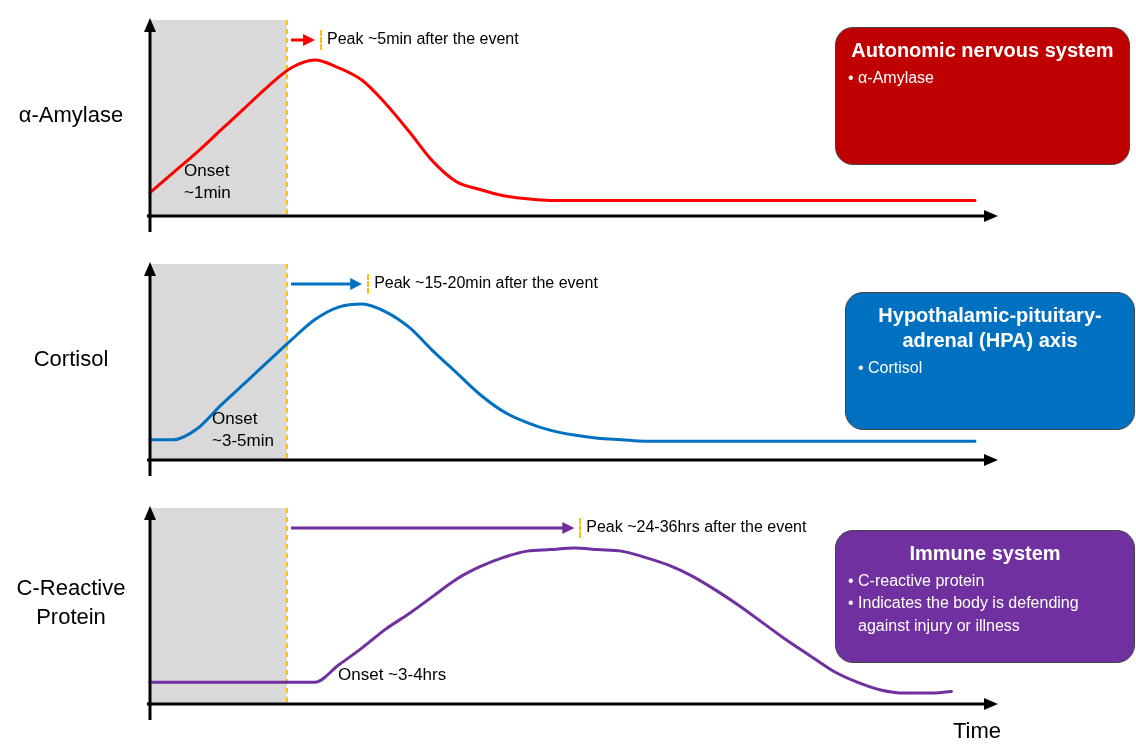 This screenshot has width=1136, height=746. What do you see at coordinates (71, 358) in the screenshot?
I see `y-axis-title: Cortisol` at bounding box center [71, 358].